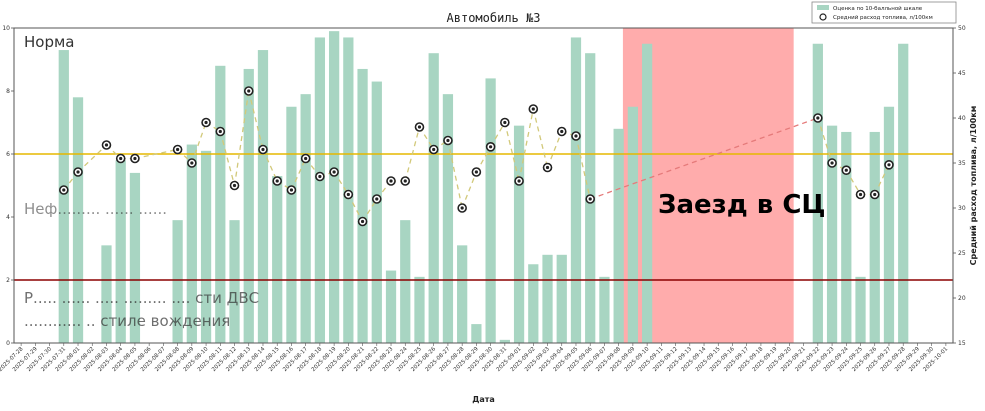  I want to click on annotation-blurred-3: ............ .. стиле вождения, so click(127, 321).